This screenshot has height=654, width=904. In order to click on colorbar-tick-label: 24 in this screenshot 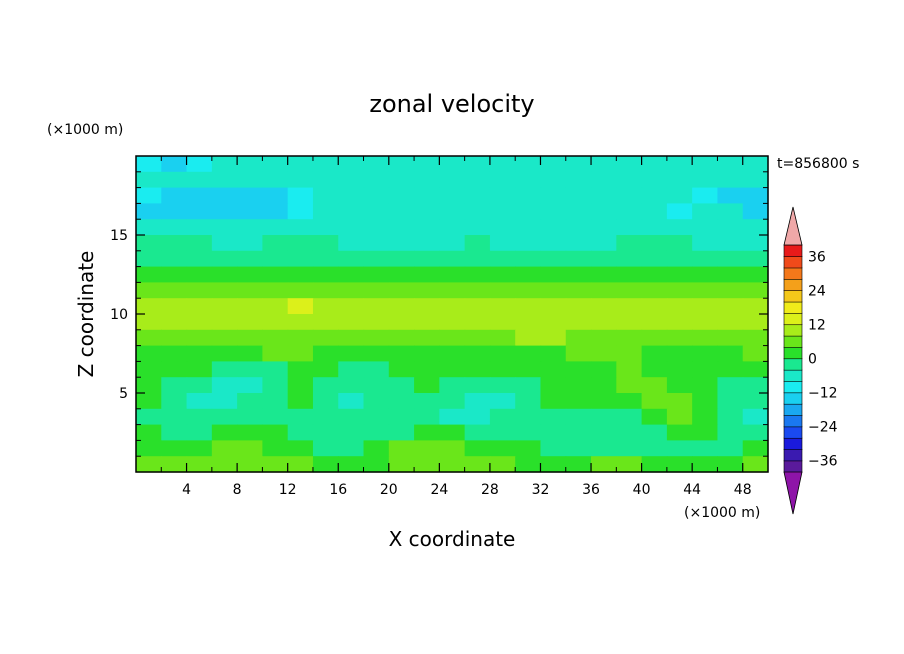, I will do `click(817, 291)`.